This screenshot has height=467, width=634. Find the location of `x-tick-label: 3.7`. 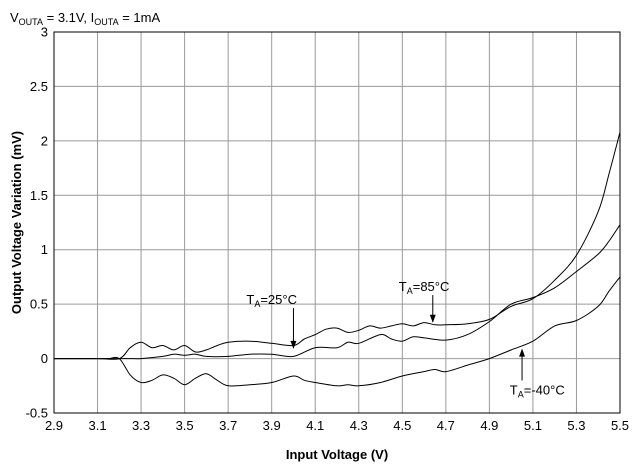

x-tick-label: 3.7 is located at coordinates (228, 425).